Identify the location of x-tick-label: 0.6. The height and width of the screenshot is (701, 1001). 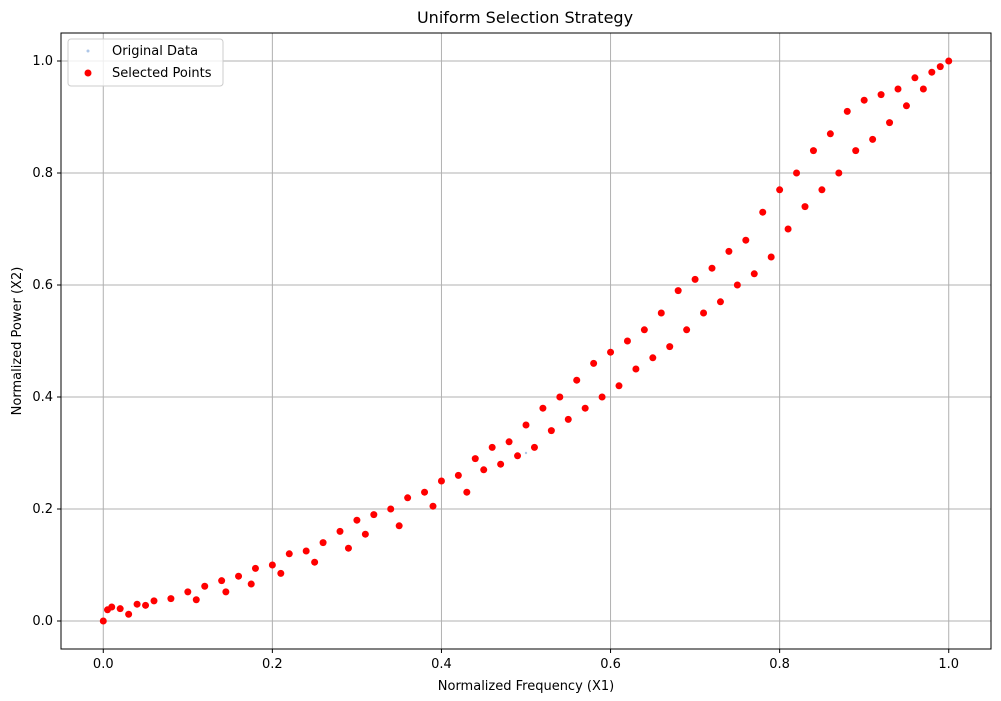
(610, 664).